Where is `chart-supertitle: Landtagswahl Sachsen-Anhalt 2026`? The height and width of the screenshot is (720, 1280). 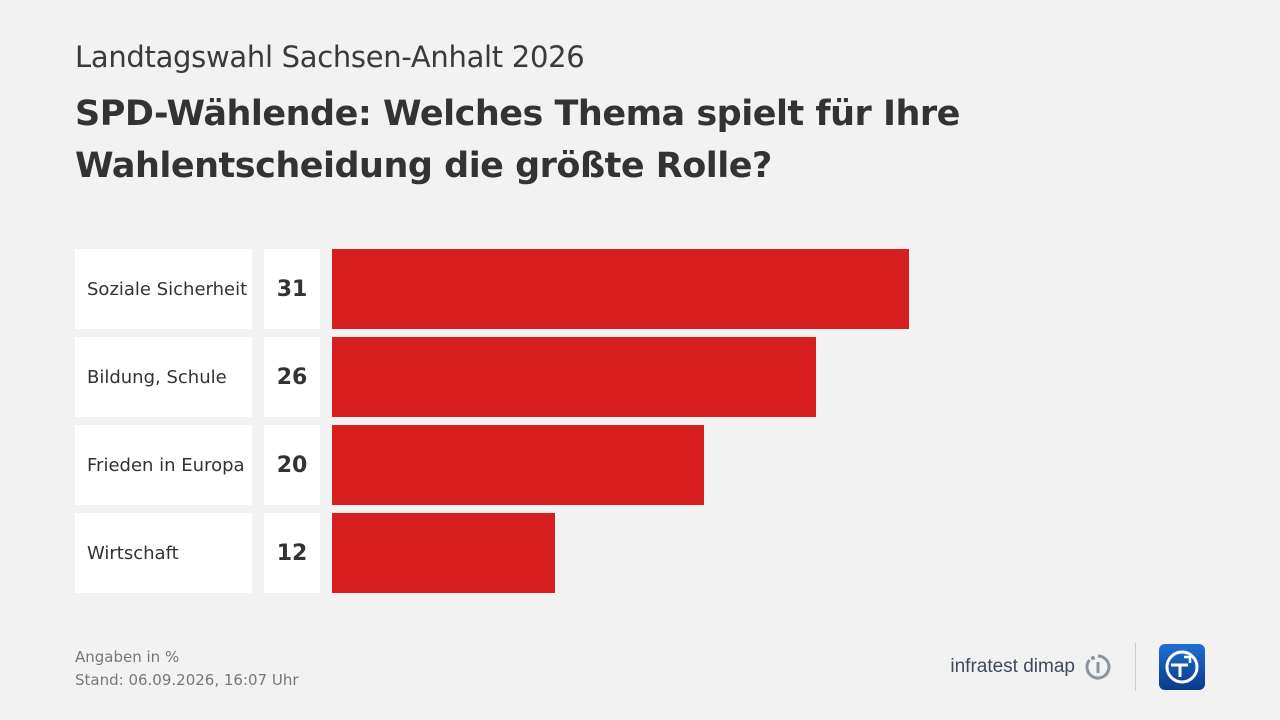 chart-supertitle: Landtagswahl Sachsen-Anhalt 2026 is located at coordinates (330, 57).